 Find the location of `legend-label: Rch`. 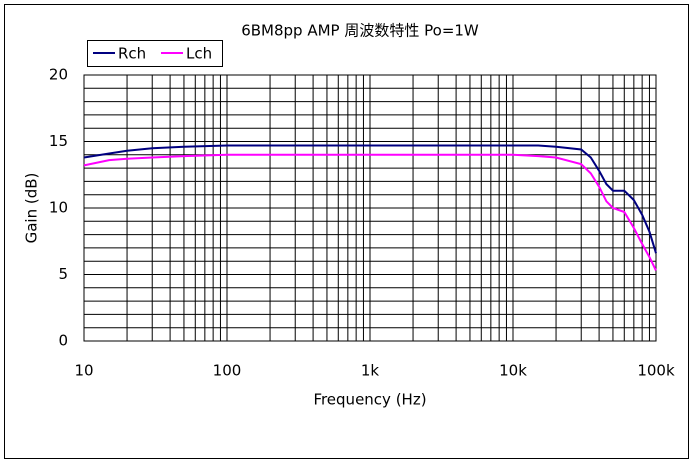

legend-label: Rch is located at coordinates (132, 54).